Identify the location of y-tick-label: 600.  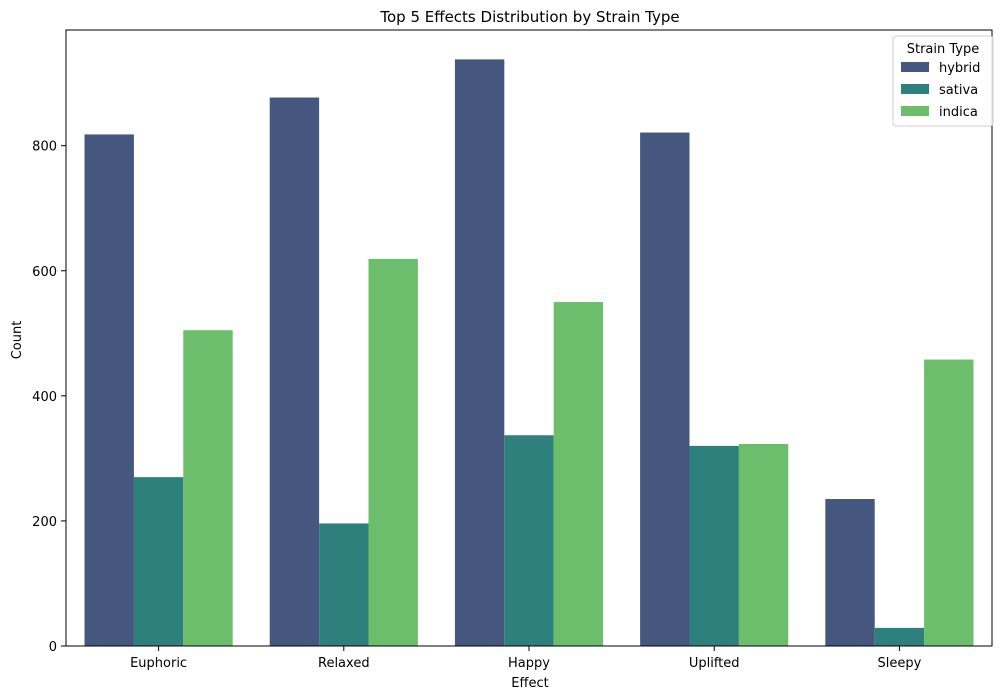
(44, 272).